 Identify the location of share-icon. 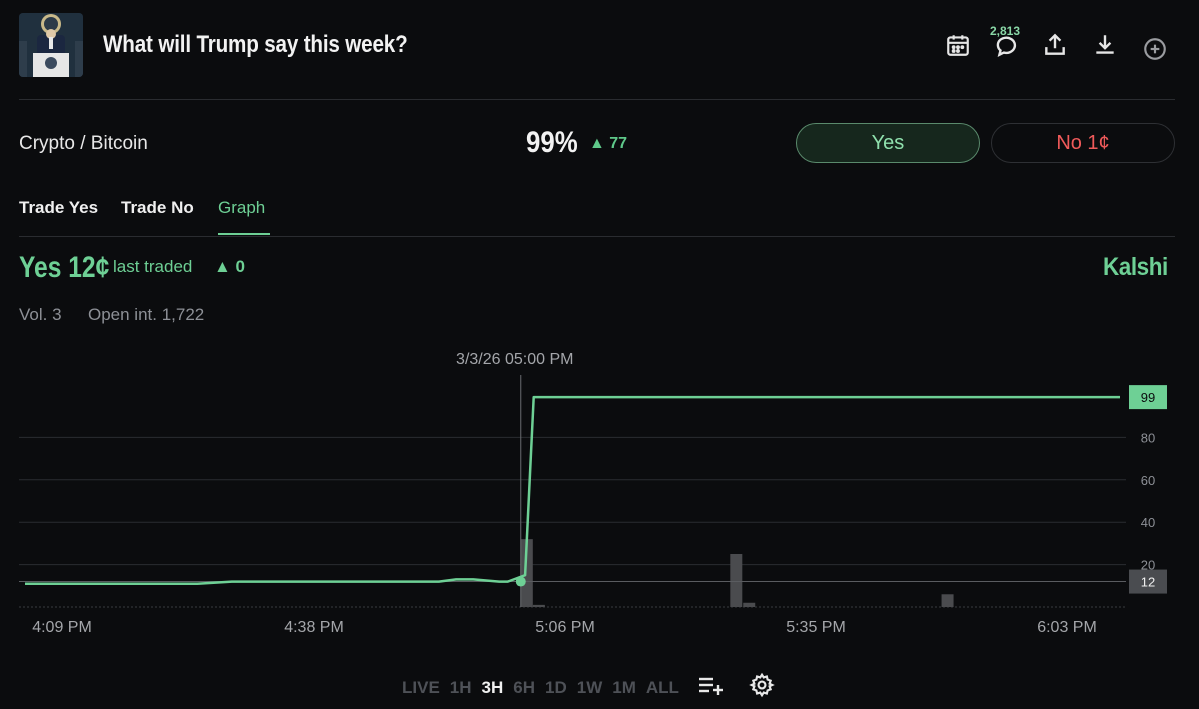
(1055, 45).